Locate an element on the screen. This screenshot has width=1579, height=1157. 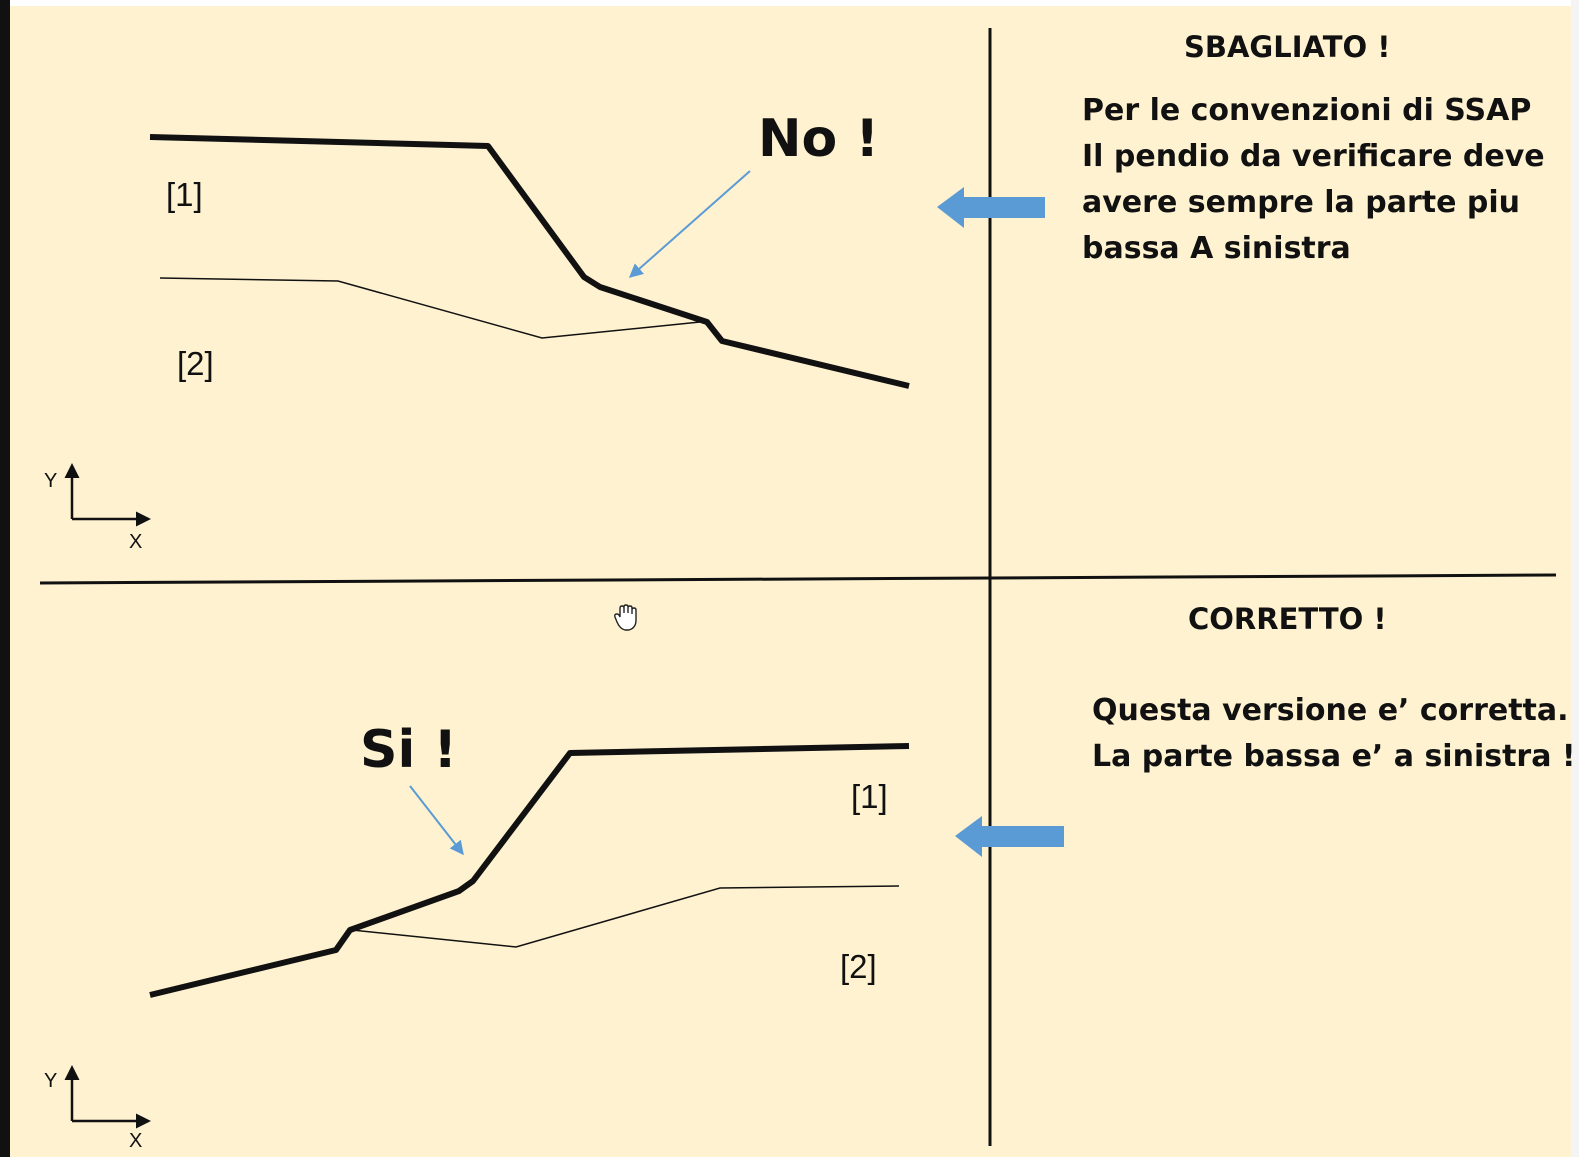
top-blue-arrow-left-icon is located at coordinates (991, 207).